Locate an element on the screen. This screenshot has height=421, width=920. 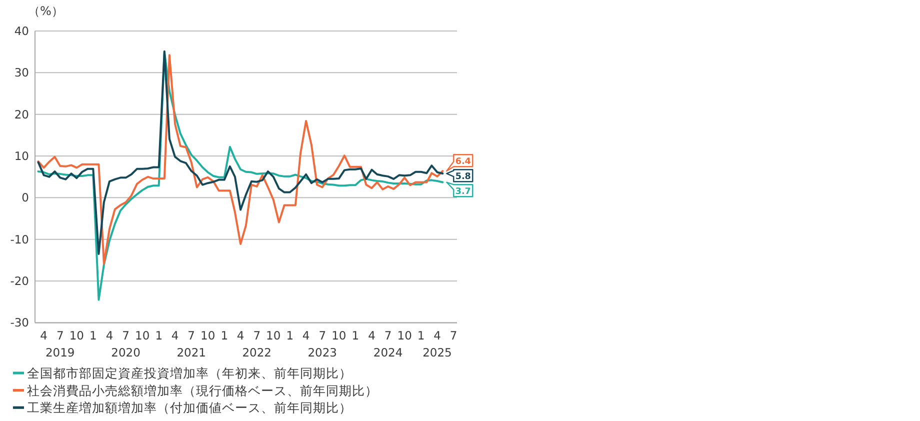
data-label: 6.4 is located at coordinates (463, 161).